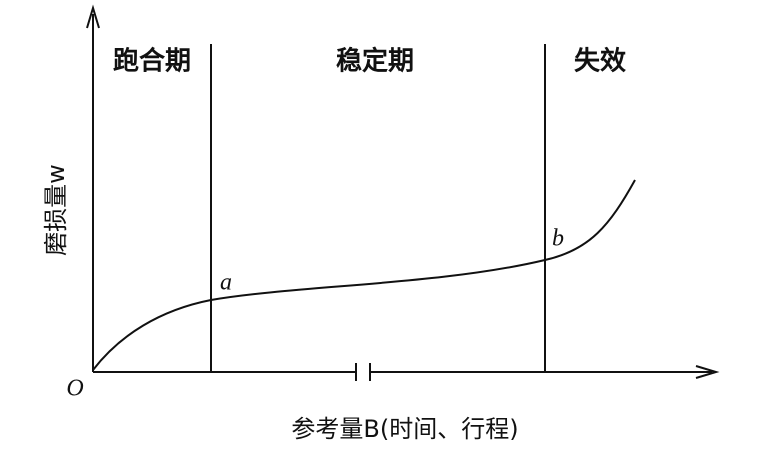 The width and height of the screenshot is (774, 452). I want to click on y-axis-label: 磨损量w, so click(56, 210).